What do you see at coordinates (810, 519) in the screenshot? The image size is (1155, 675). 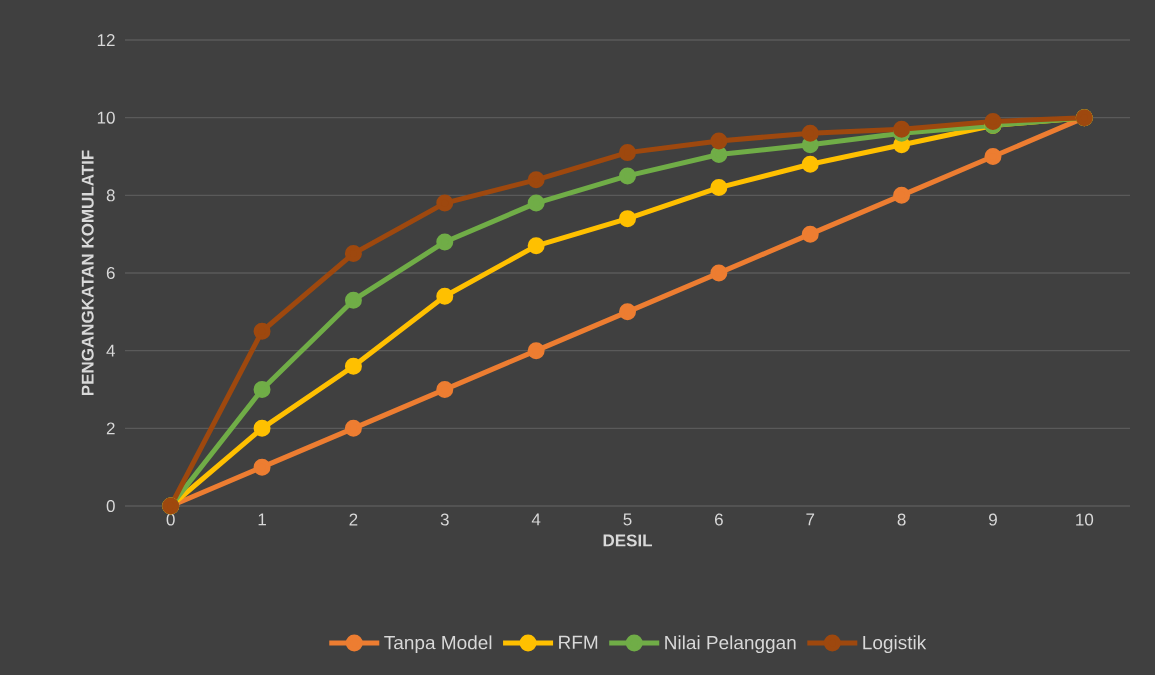 I see `x-tick-label: 7` at bounding box center [810, 519].